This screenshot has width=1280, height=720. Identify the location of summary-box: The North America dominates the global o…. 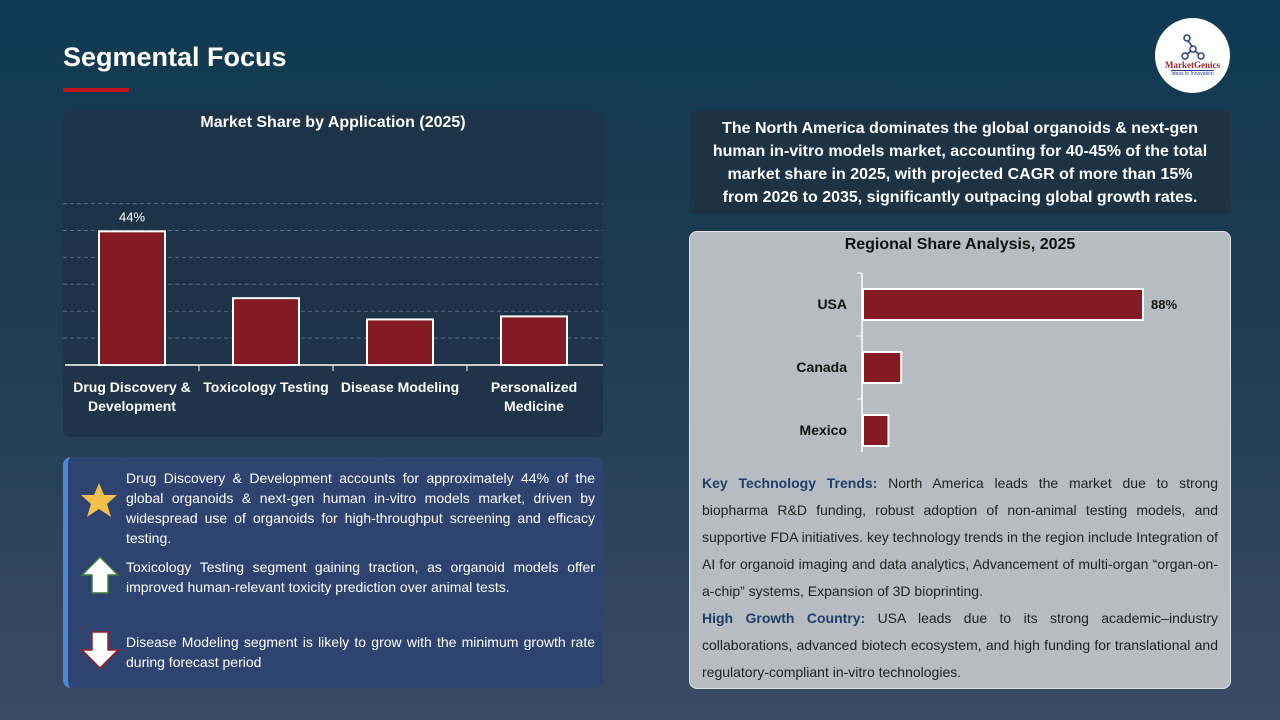
(960, 162).